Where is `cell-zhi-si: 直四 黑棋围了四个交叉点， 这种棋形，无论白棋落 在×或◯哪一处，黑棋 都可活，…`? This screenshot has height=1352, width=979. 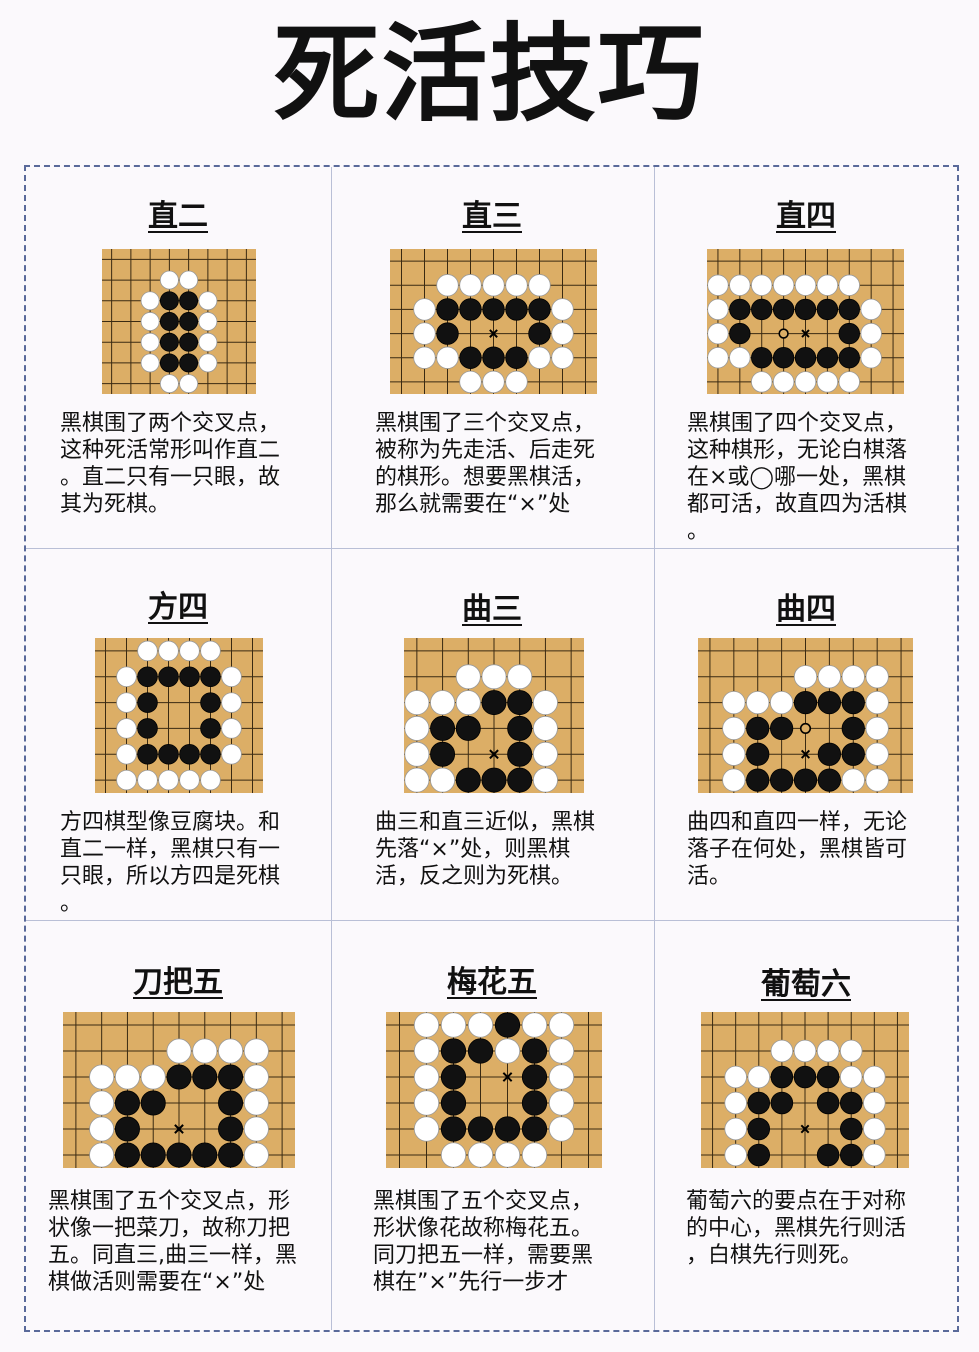
cell-zhi-si: 直四 黑棋围了四个交叉点， 这种棋形，无论白棋落 在×或◯哪一处，黑棋 都可活，… is located at coordinates (806, 357).